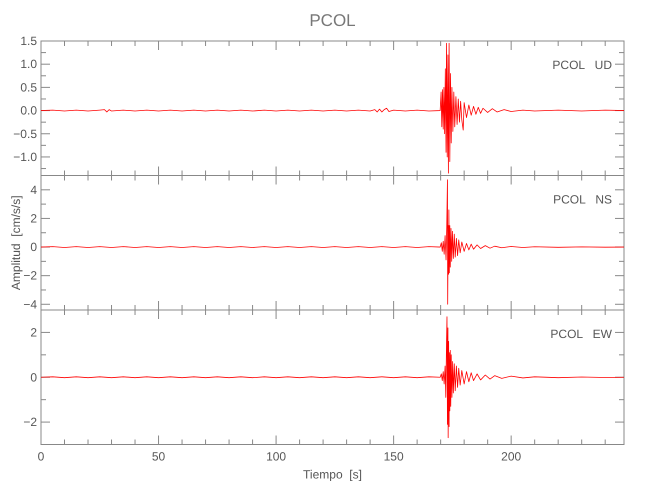 Image resolution: width=650 pixels, height=500 pixels. Describe the element at coordinates (30, 304) in the screenshot. I see `y-tick-label: −4` at that location.